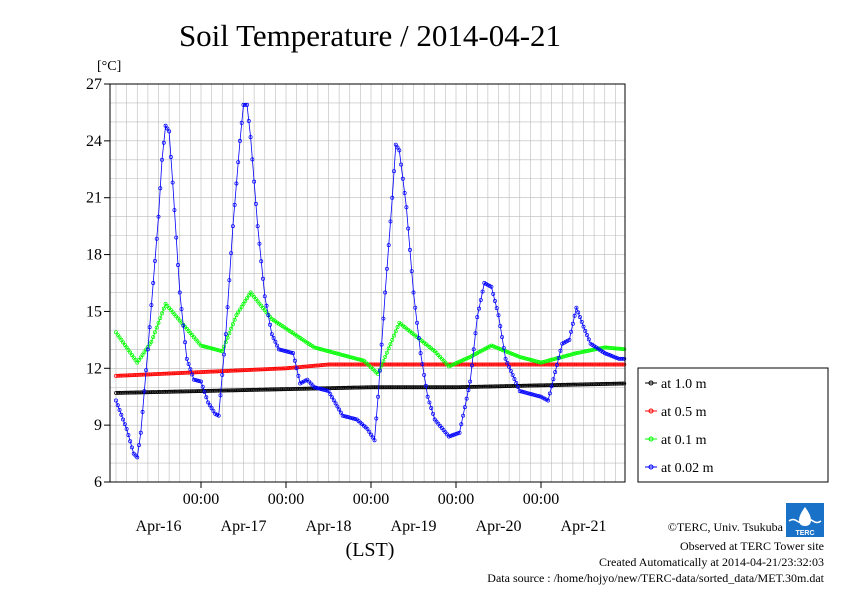 This screenshot has height=595, width=842. Describe the element at coordinates (98, 425) in the screenshot. I see `y-tick-label: 9` at that location.